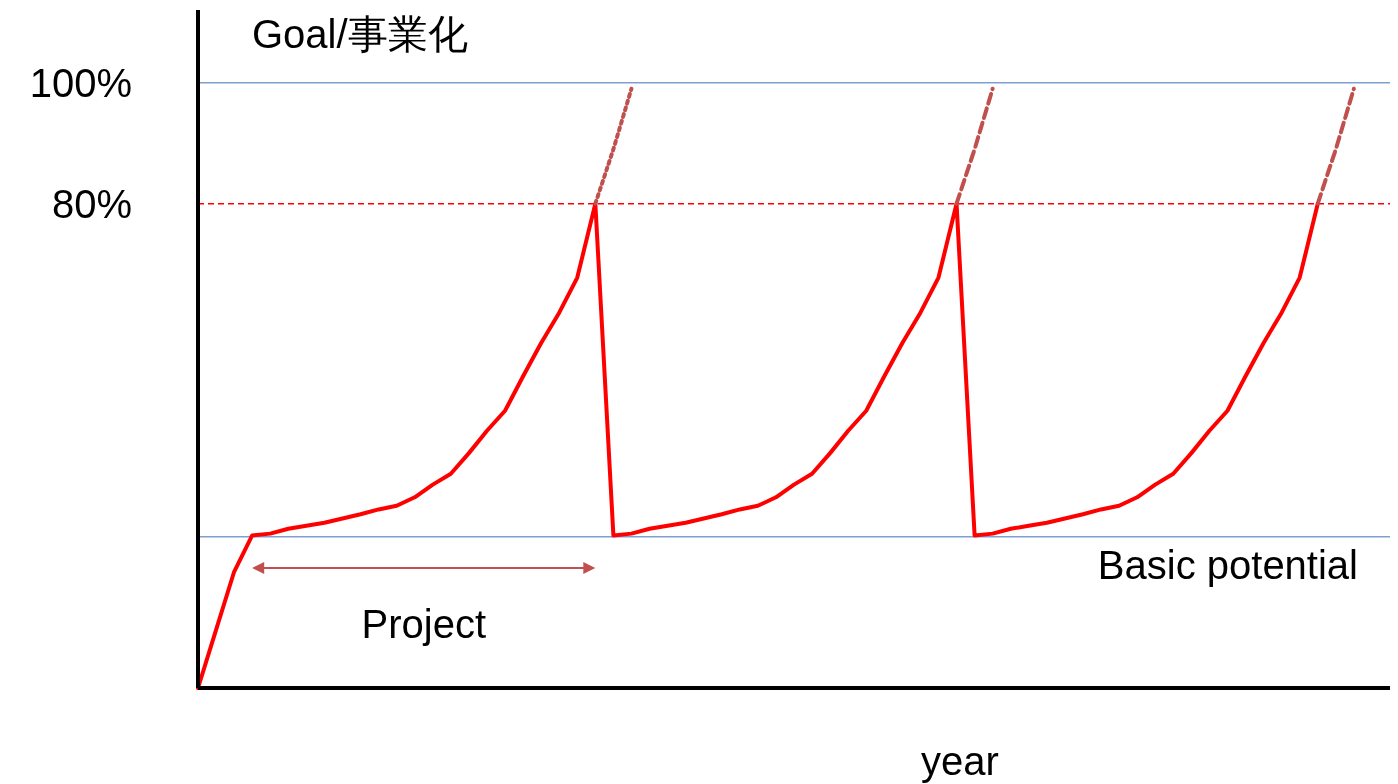 The image size is (1398, 784). Describe the element at coordinates (424, 624) in the screenshot. I see `annotation: Project` at that location.